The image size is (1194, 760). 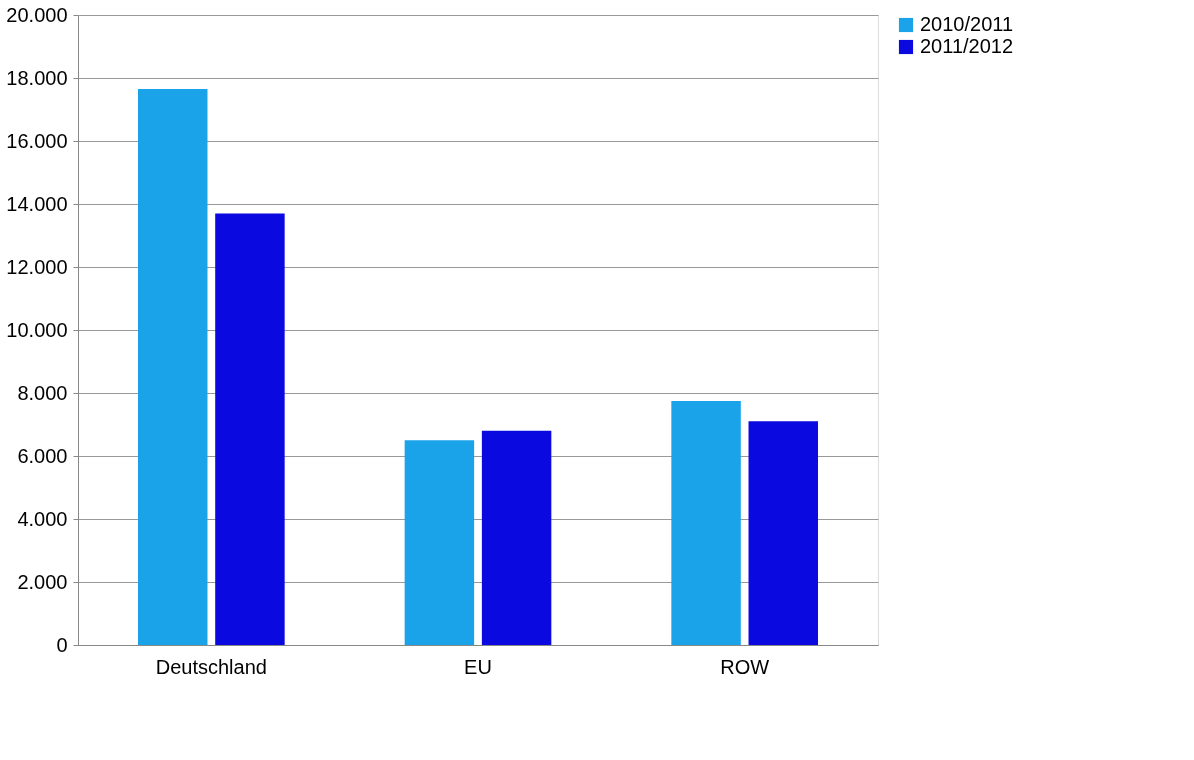 What do you see at coordinates (745, 666) in the screenshot?
I see `x-tick-label: ROW` at bounding box center [745, 666].